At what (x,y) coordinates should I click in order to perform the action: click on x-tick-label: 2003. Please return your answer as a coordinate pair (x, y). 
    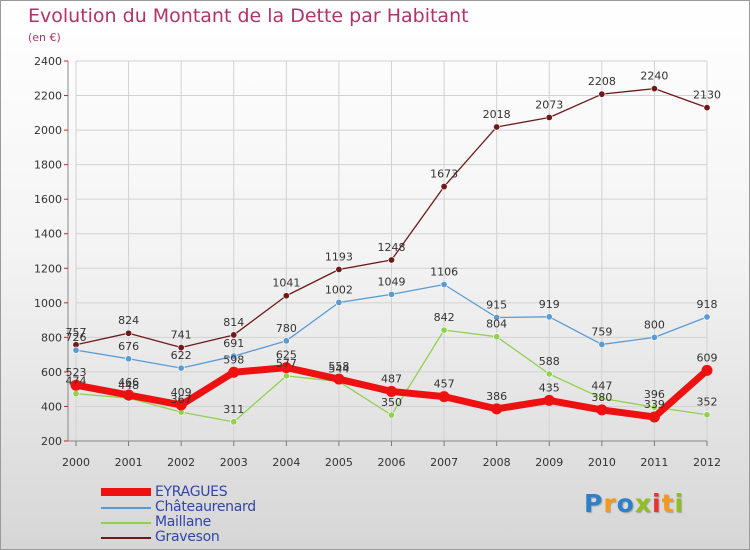
    Looking at the image, I should click on (234, 462).